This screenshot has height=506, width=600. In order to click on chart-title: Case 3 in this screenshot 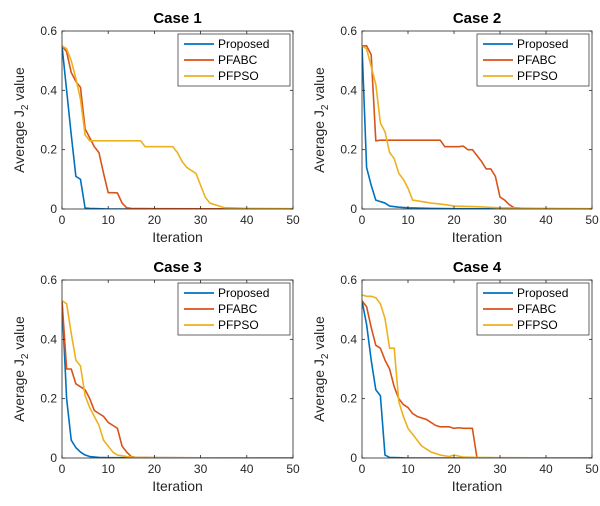, I will do `click(177, 267)`.